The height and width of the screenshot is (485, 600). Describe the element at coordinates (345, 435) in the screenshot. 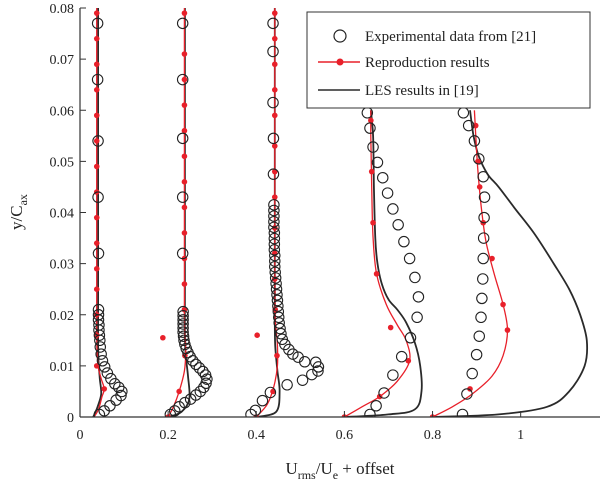

I see `x-tick-label: 0.6` at that location.